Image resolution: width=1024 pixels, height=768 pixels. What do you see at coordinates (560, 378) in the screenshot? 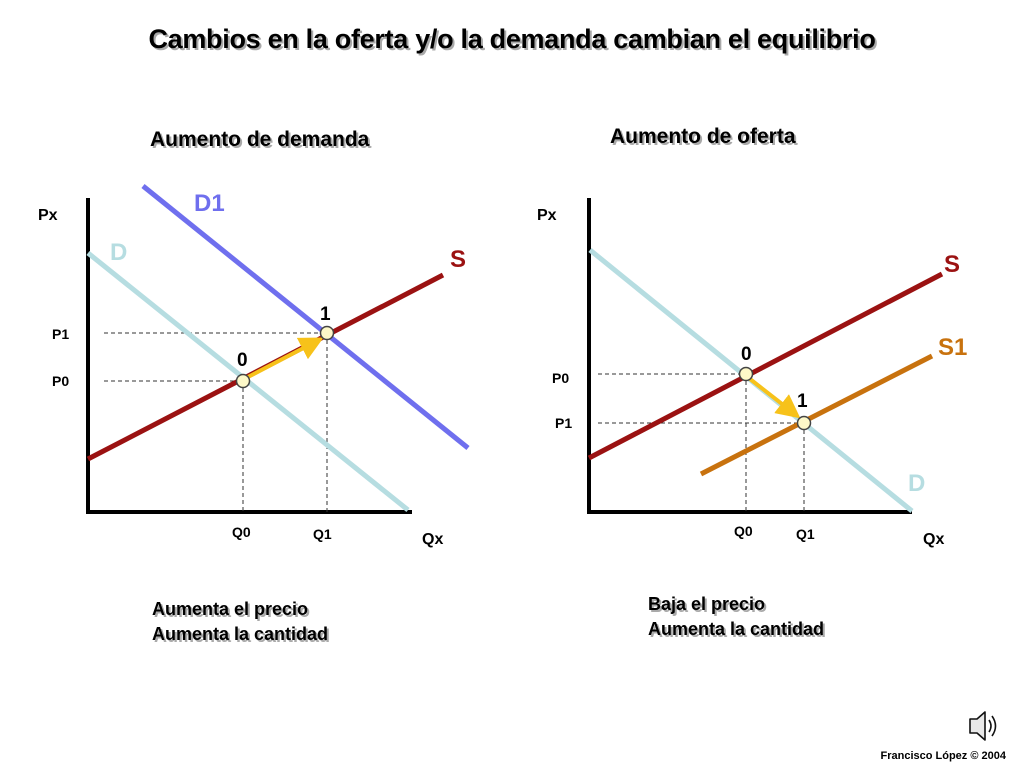
I see `right-price-label-top: P0` at bounding box center [560, 378].